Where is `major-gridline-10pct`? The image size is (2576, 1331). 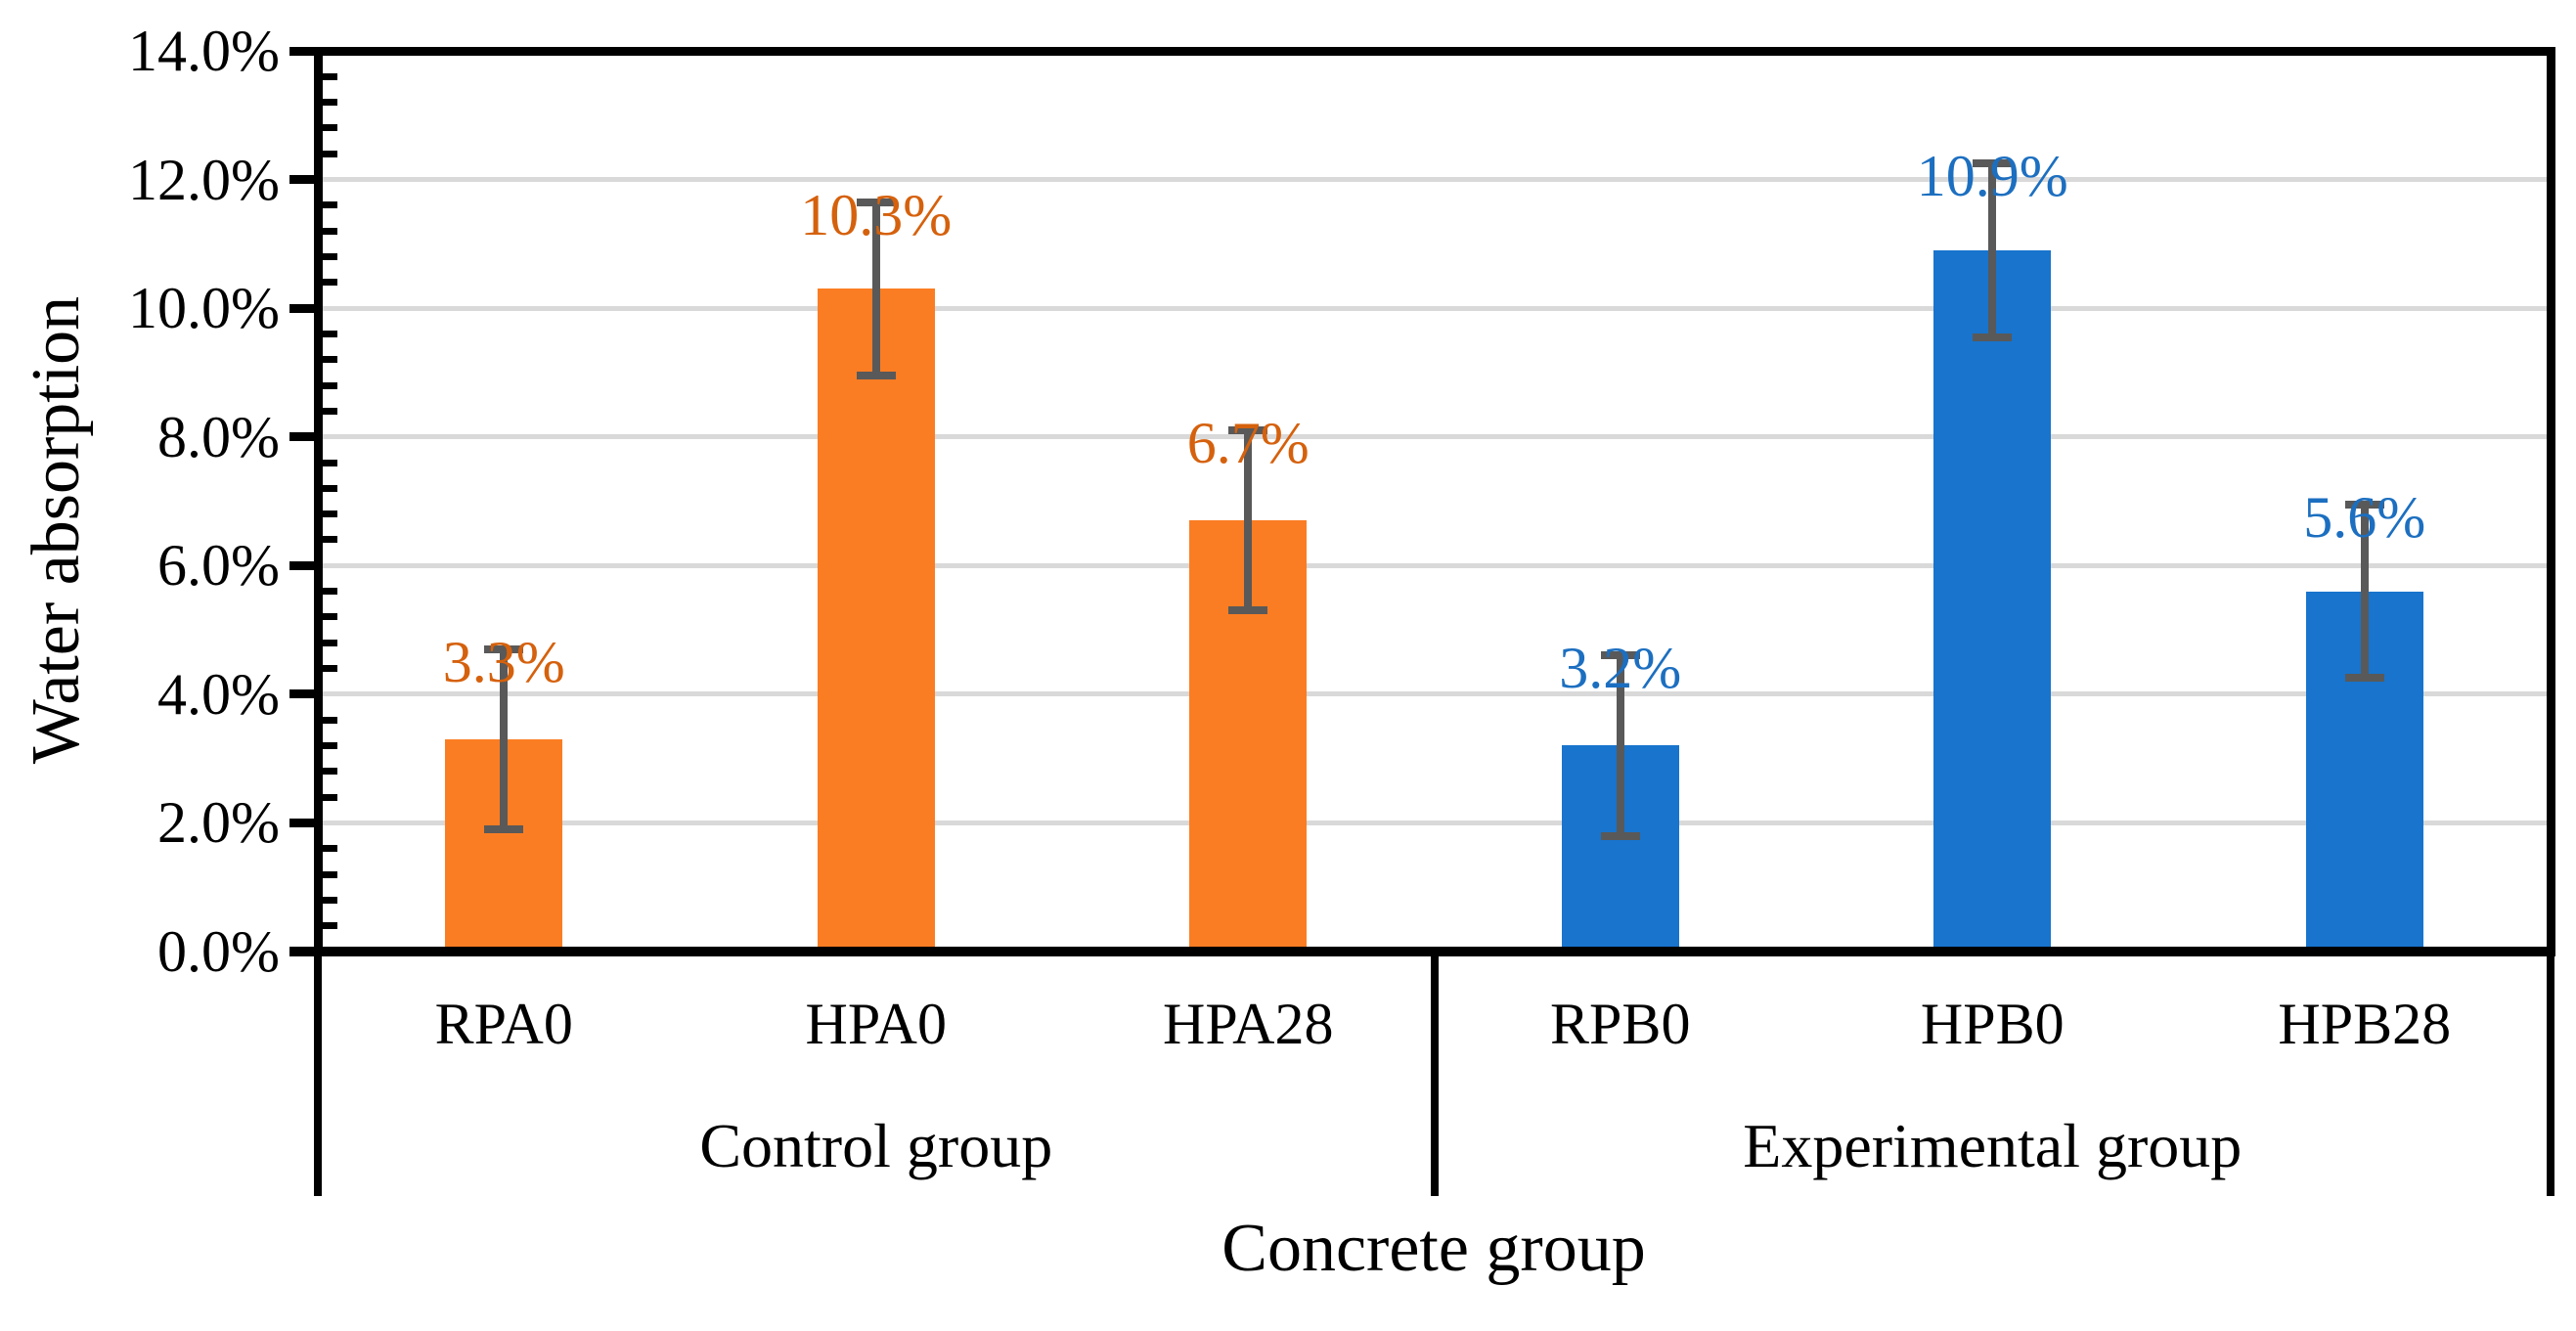
major-gridline-10pct is located at coordinates (1434, 308).